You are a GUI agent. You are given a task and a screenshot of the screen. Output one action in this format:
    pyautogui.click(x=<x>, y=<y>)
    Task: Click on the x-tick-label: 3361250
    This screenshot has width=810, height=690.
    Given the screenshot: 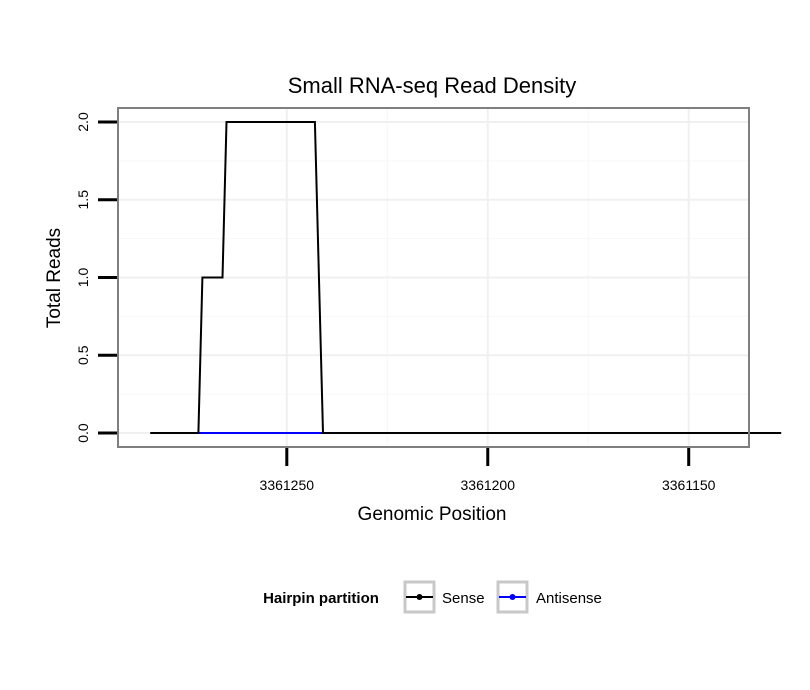 What is the action you would take?
    pyautogui.click(x=287, y=485)
    